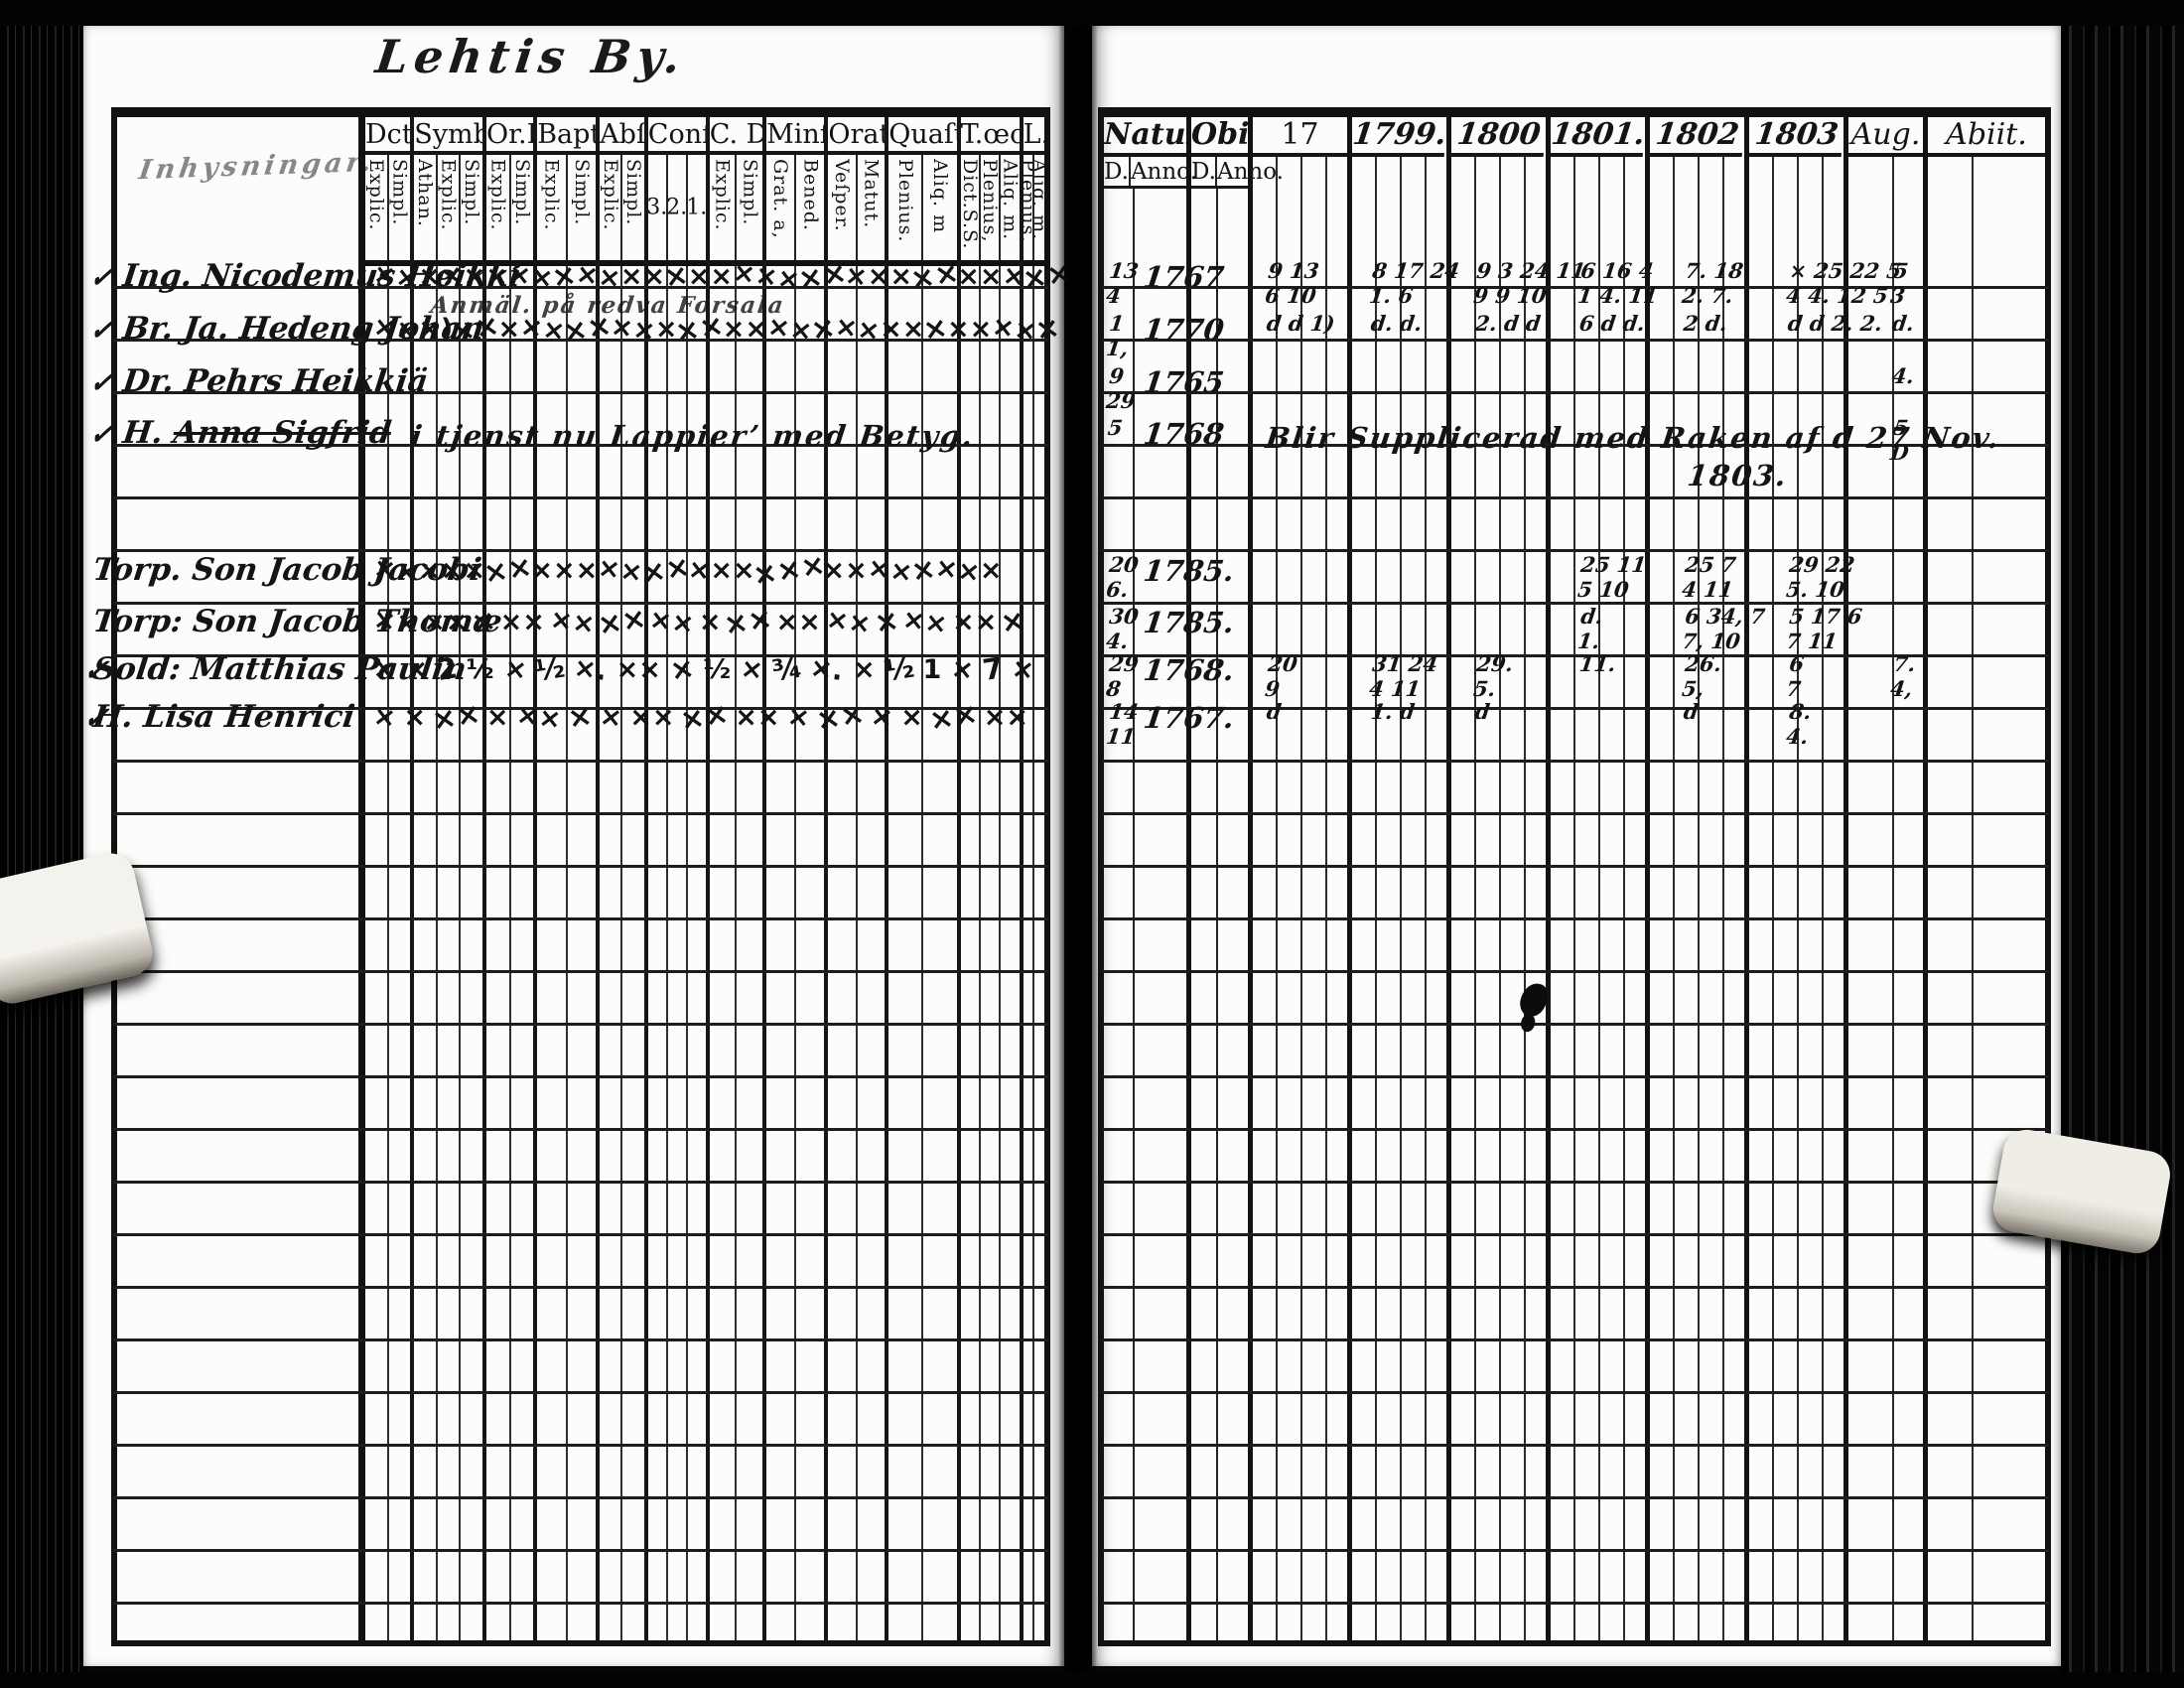 The width and height of the screenshot is (2184, 1688). Describe the element at coordinates (1092, 1680) in the screenshot. I see `scan-border-bottom` at that location.